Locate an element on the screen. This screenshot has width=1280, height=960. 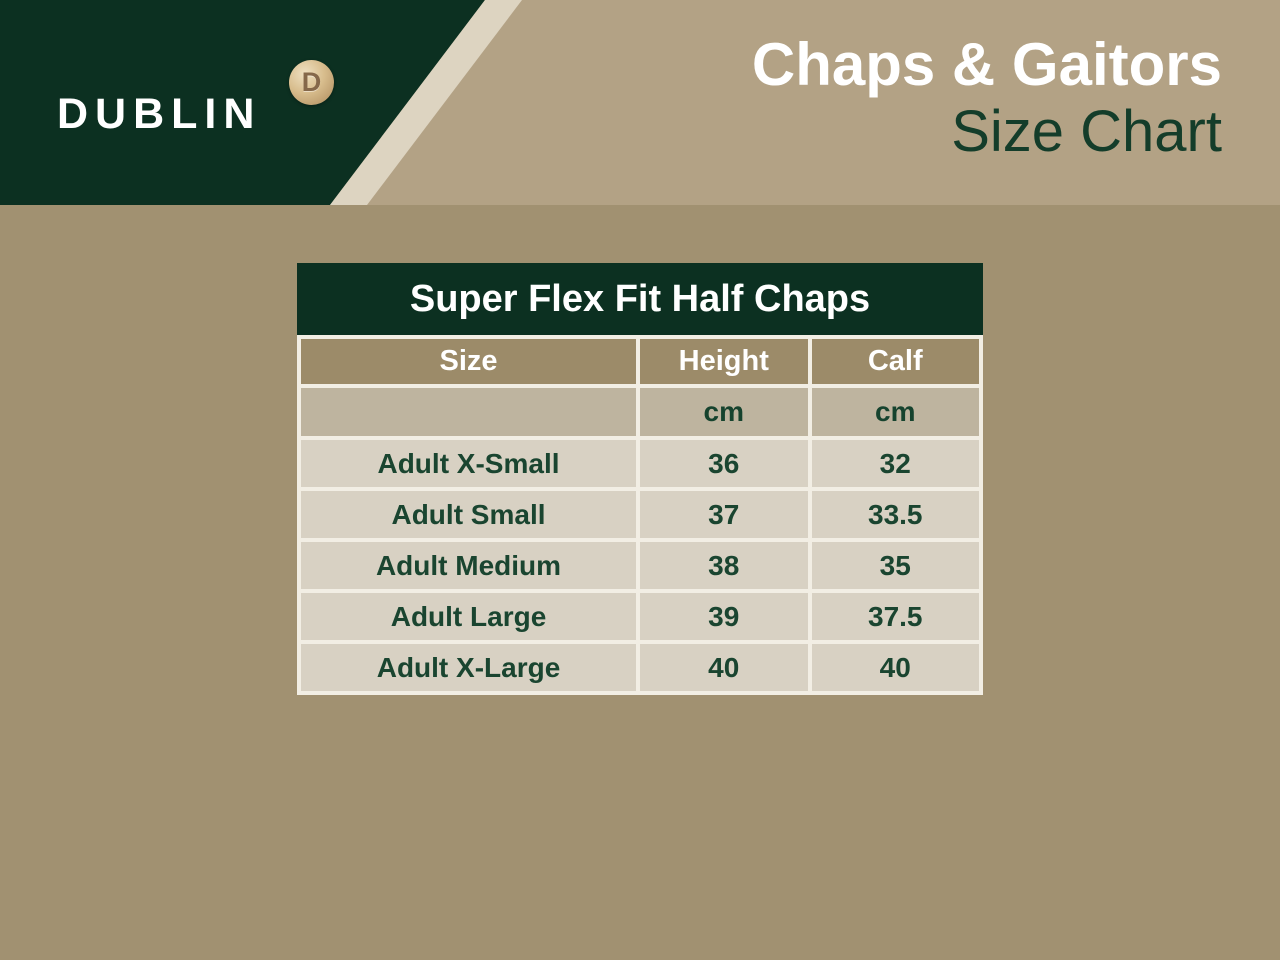
table-row: Adult Medium 38 35 is located at coordinates (640, 565).